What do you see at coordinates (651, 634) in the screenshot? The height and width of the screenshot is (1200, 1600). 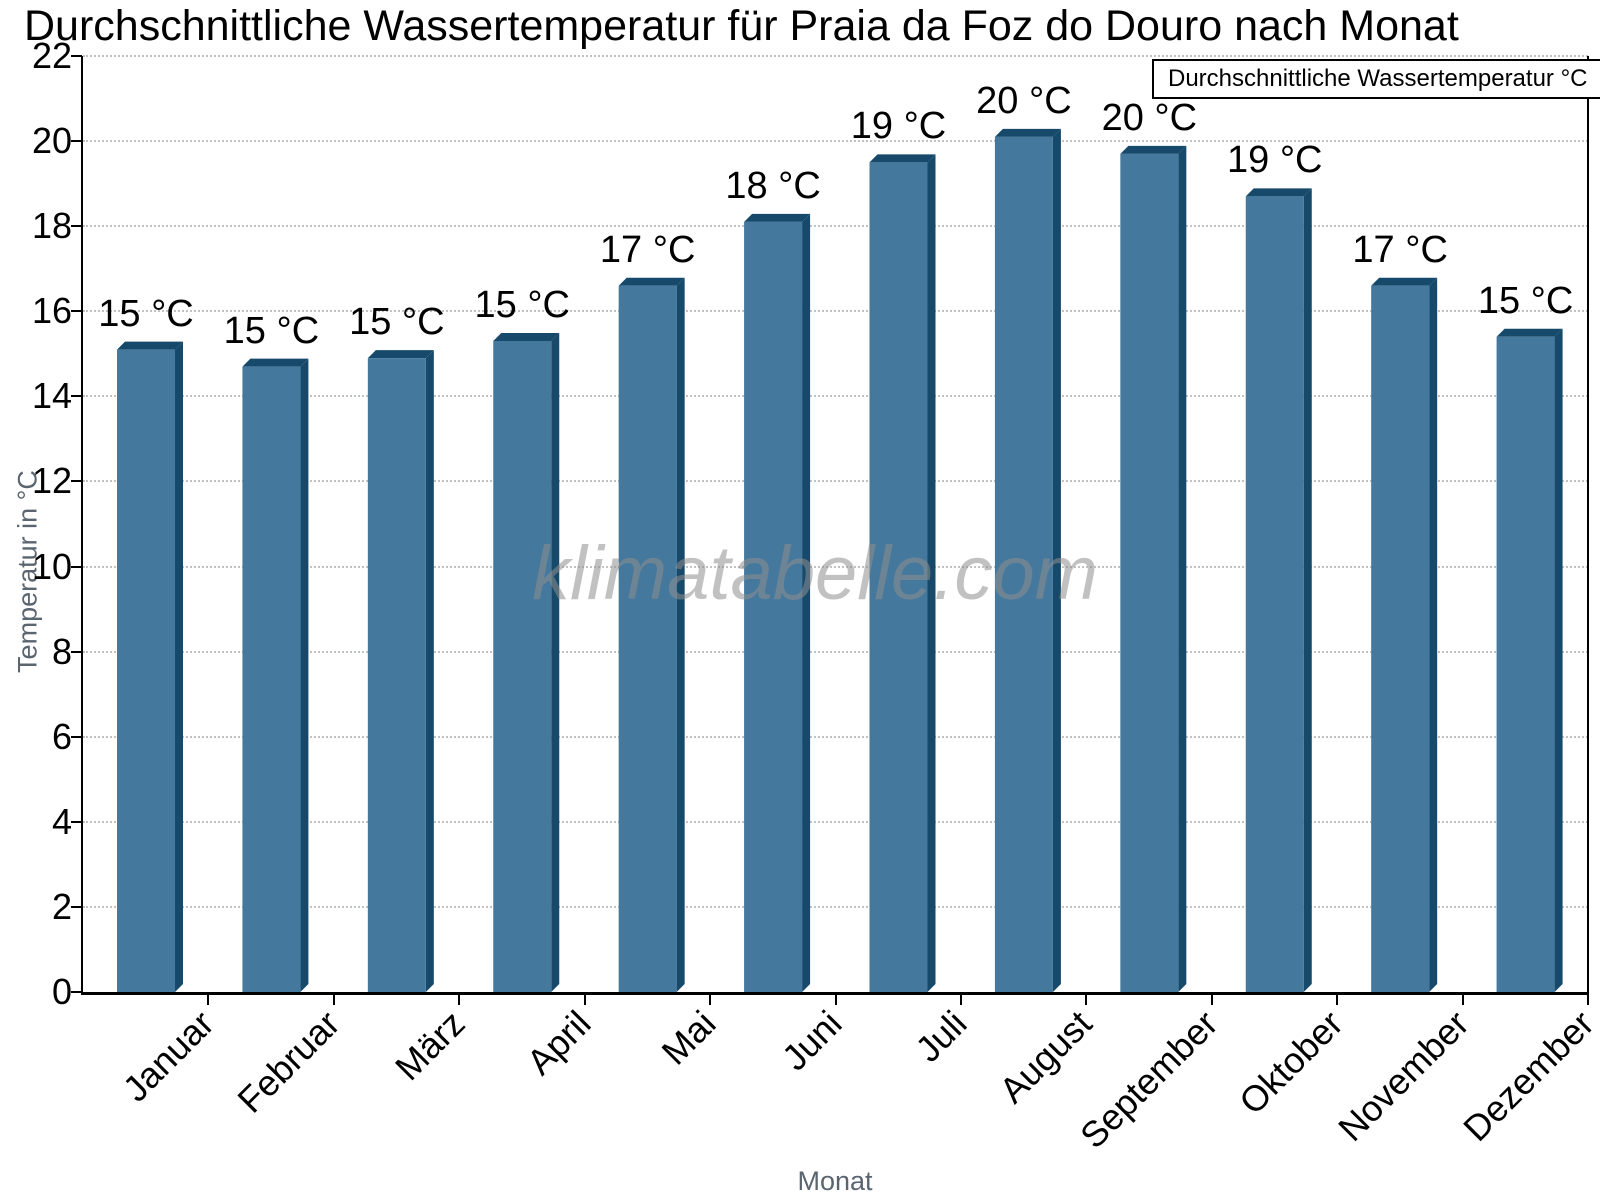 I see `bar-mai` at bounding box center [651, 634].